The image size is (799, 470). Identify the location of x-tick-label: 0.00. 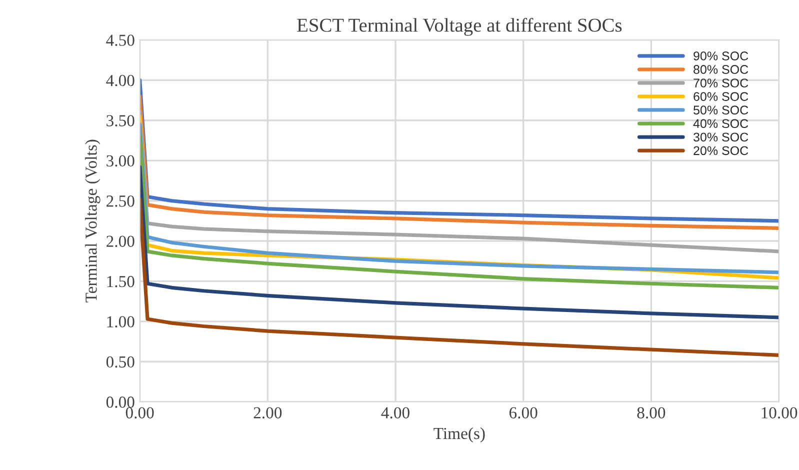
(140, 413).